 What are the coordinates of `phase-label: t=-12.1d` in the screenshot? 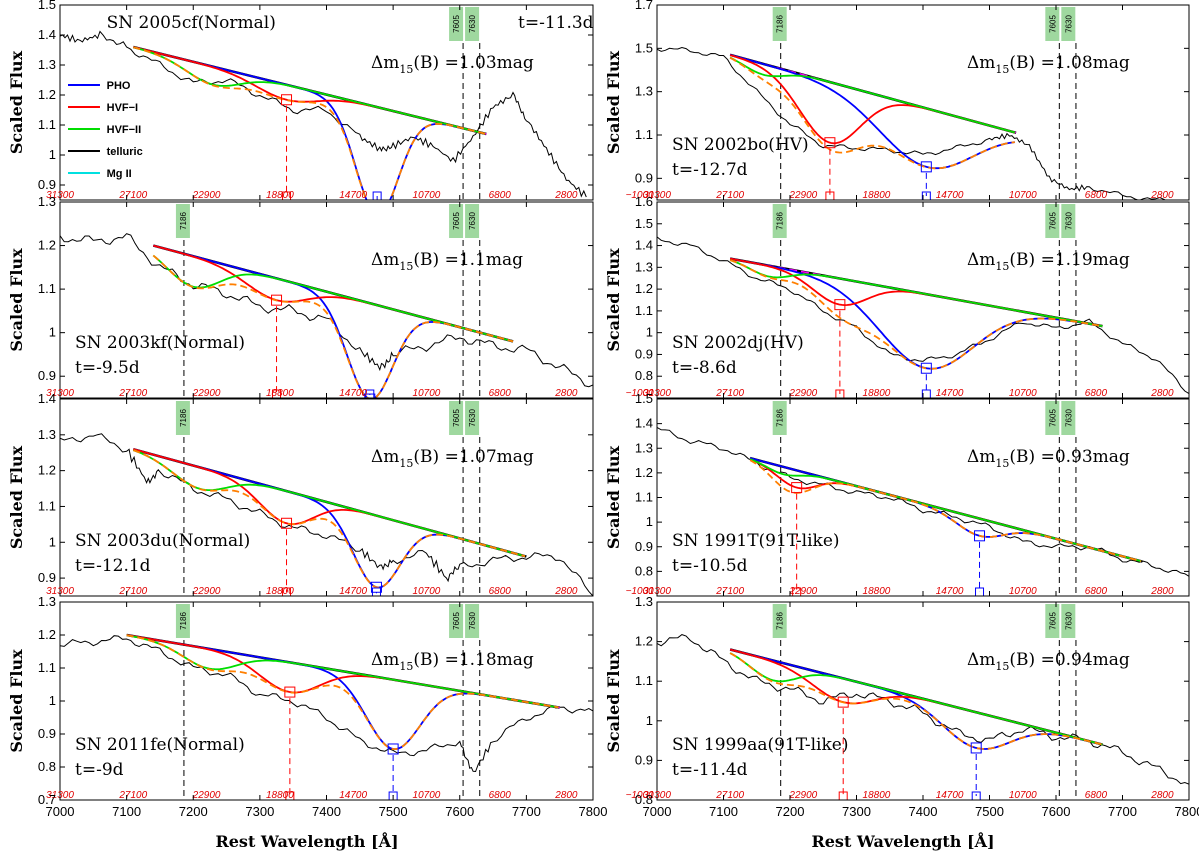 It's located at (113, 566).